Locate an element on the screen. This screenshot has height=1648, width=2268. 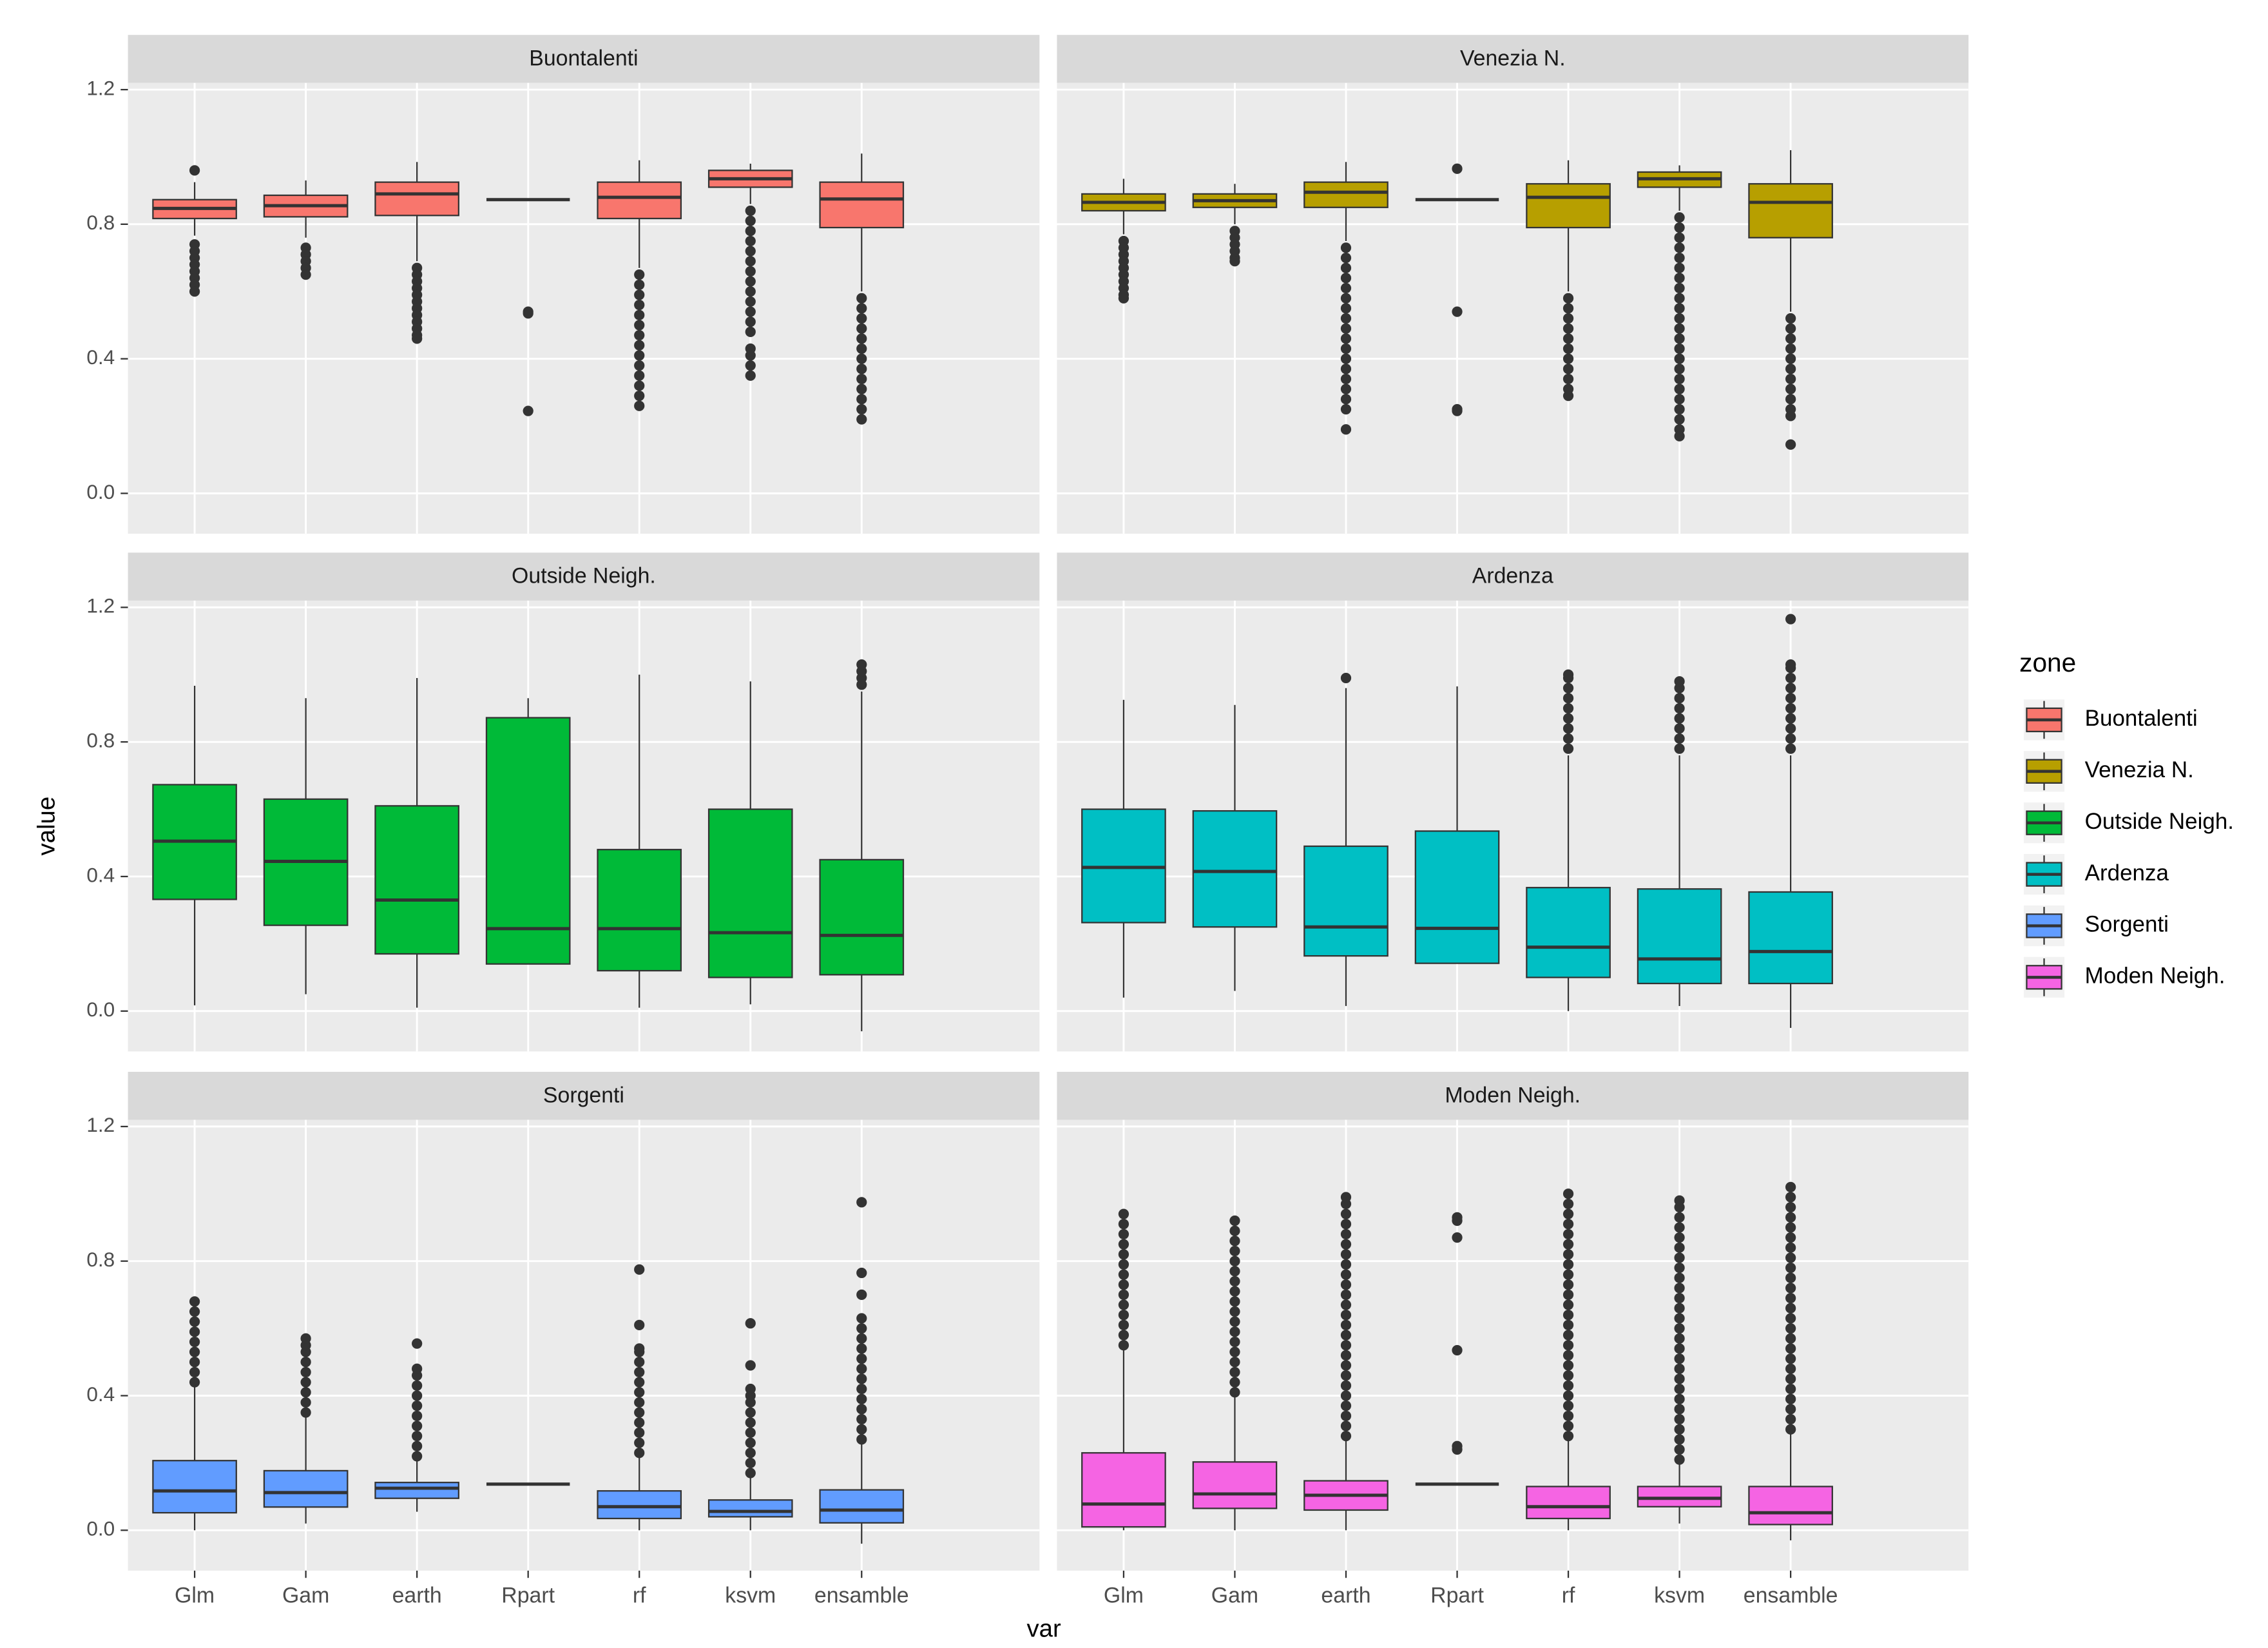
panel-background is located at coordinates (584, 308).